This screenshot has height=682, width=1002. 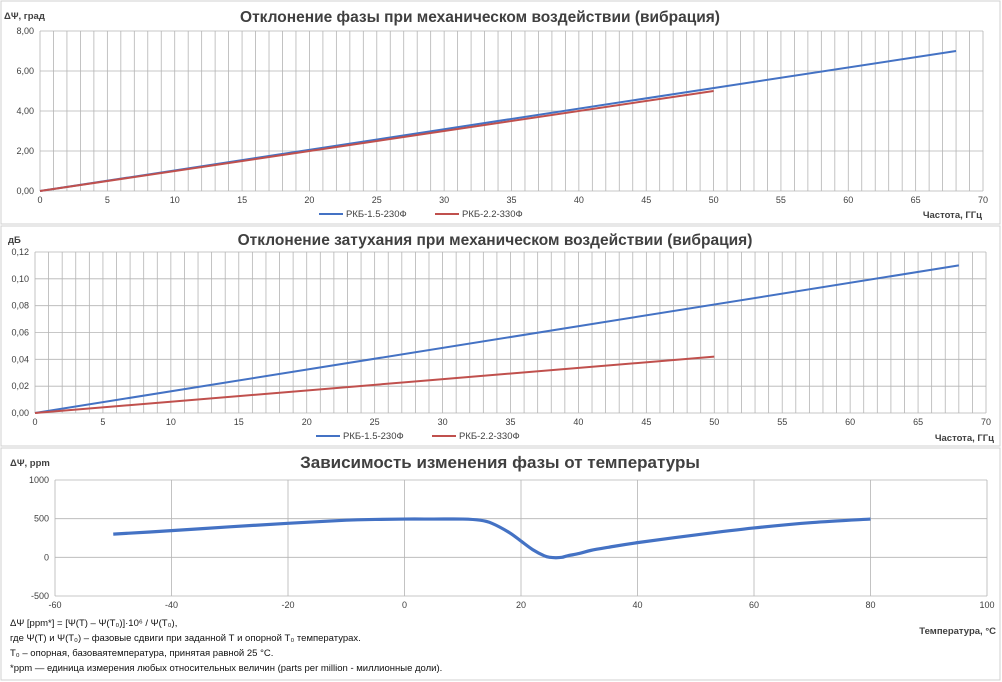 What do you see at coordinates (46, 557) in the screenshot?
I see `y-tick-label: 0` at bounding box center [46, 557].